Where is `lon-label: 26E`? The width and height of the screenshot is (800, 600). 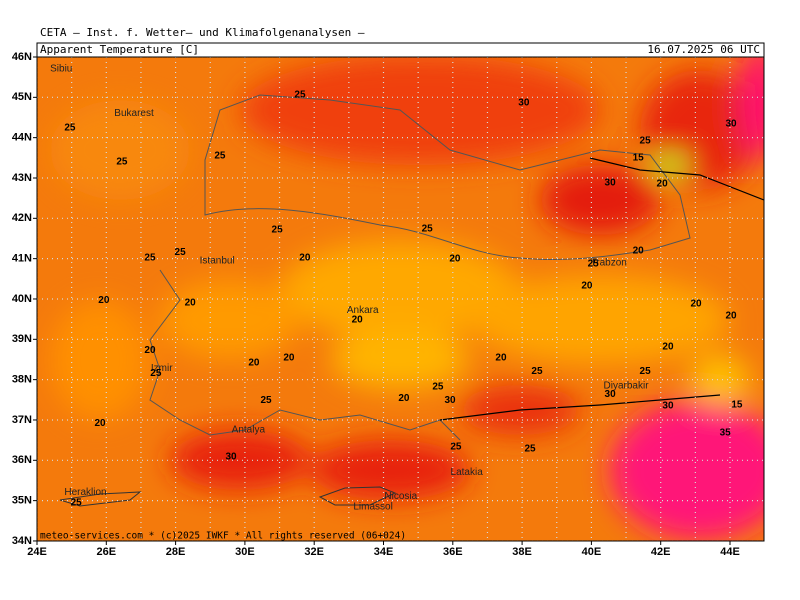 lon-label: 26E is located at coordinates (107, 552).